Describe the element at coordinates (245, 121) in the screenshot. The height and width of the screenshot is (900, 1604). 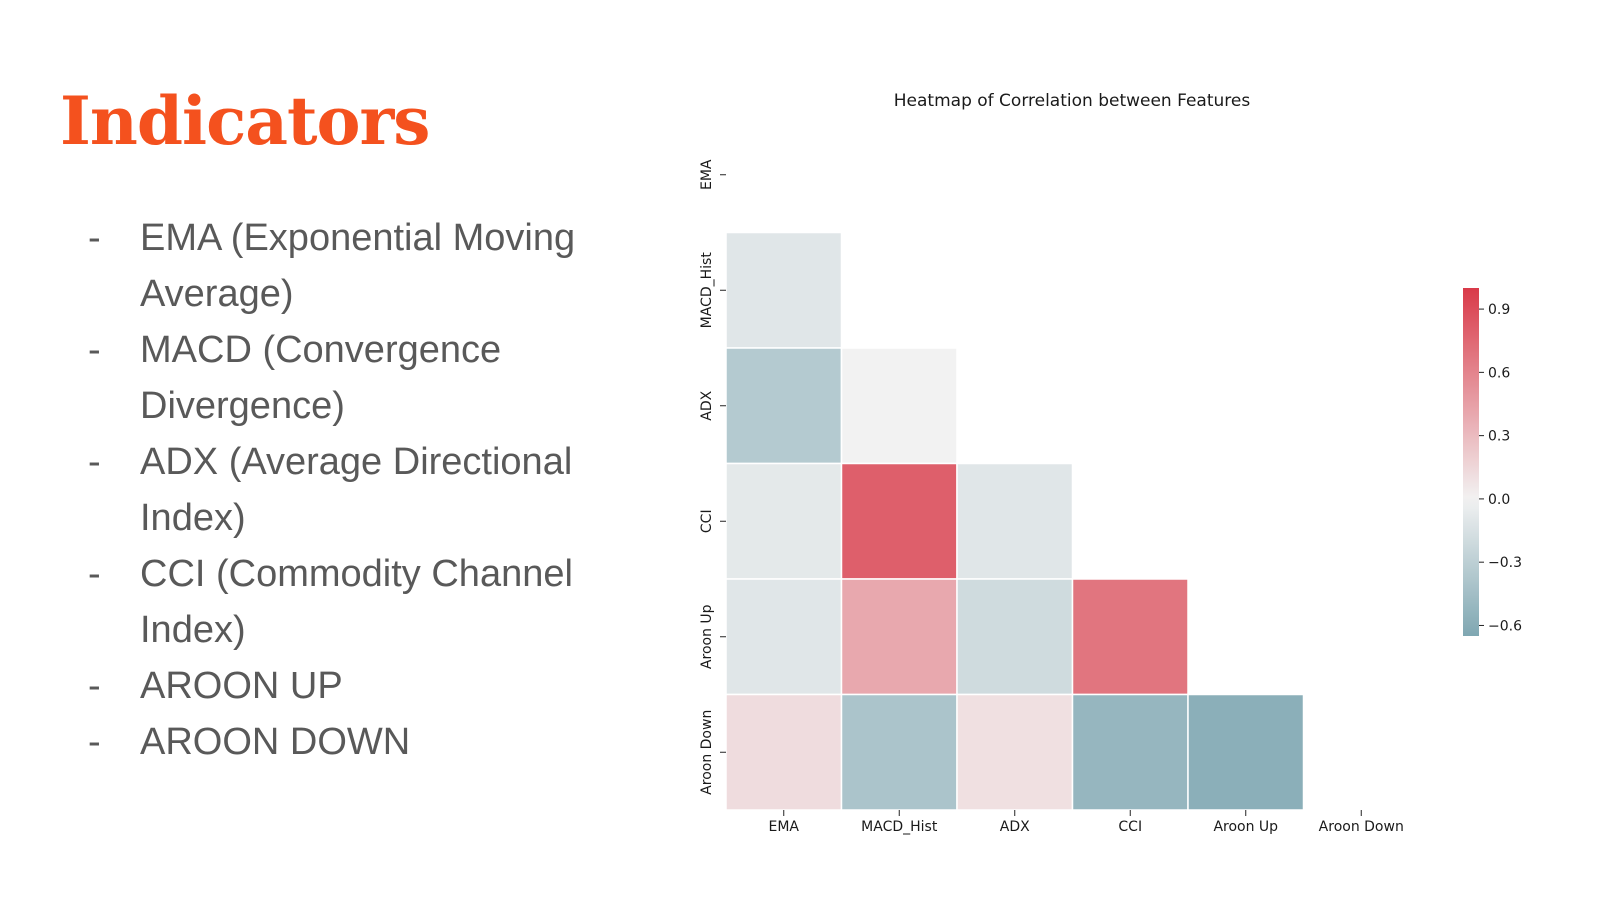
I see `slide-title: Indicators` at that location.